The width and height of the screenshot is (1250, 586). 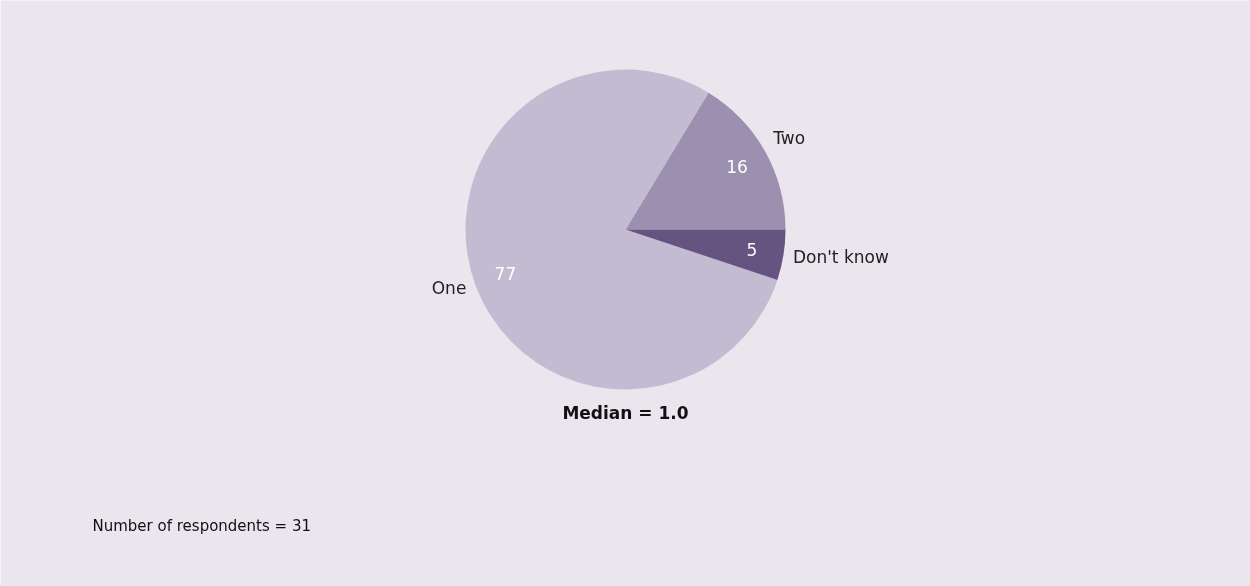 I want to click on slice-label: Don't know, so click(x=840, y=256).